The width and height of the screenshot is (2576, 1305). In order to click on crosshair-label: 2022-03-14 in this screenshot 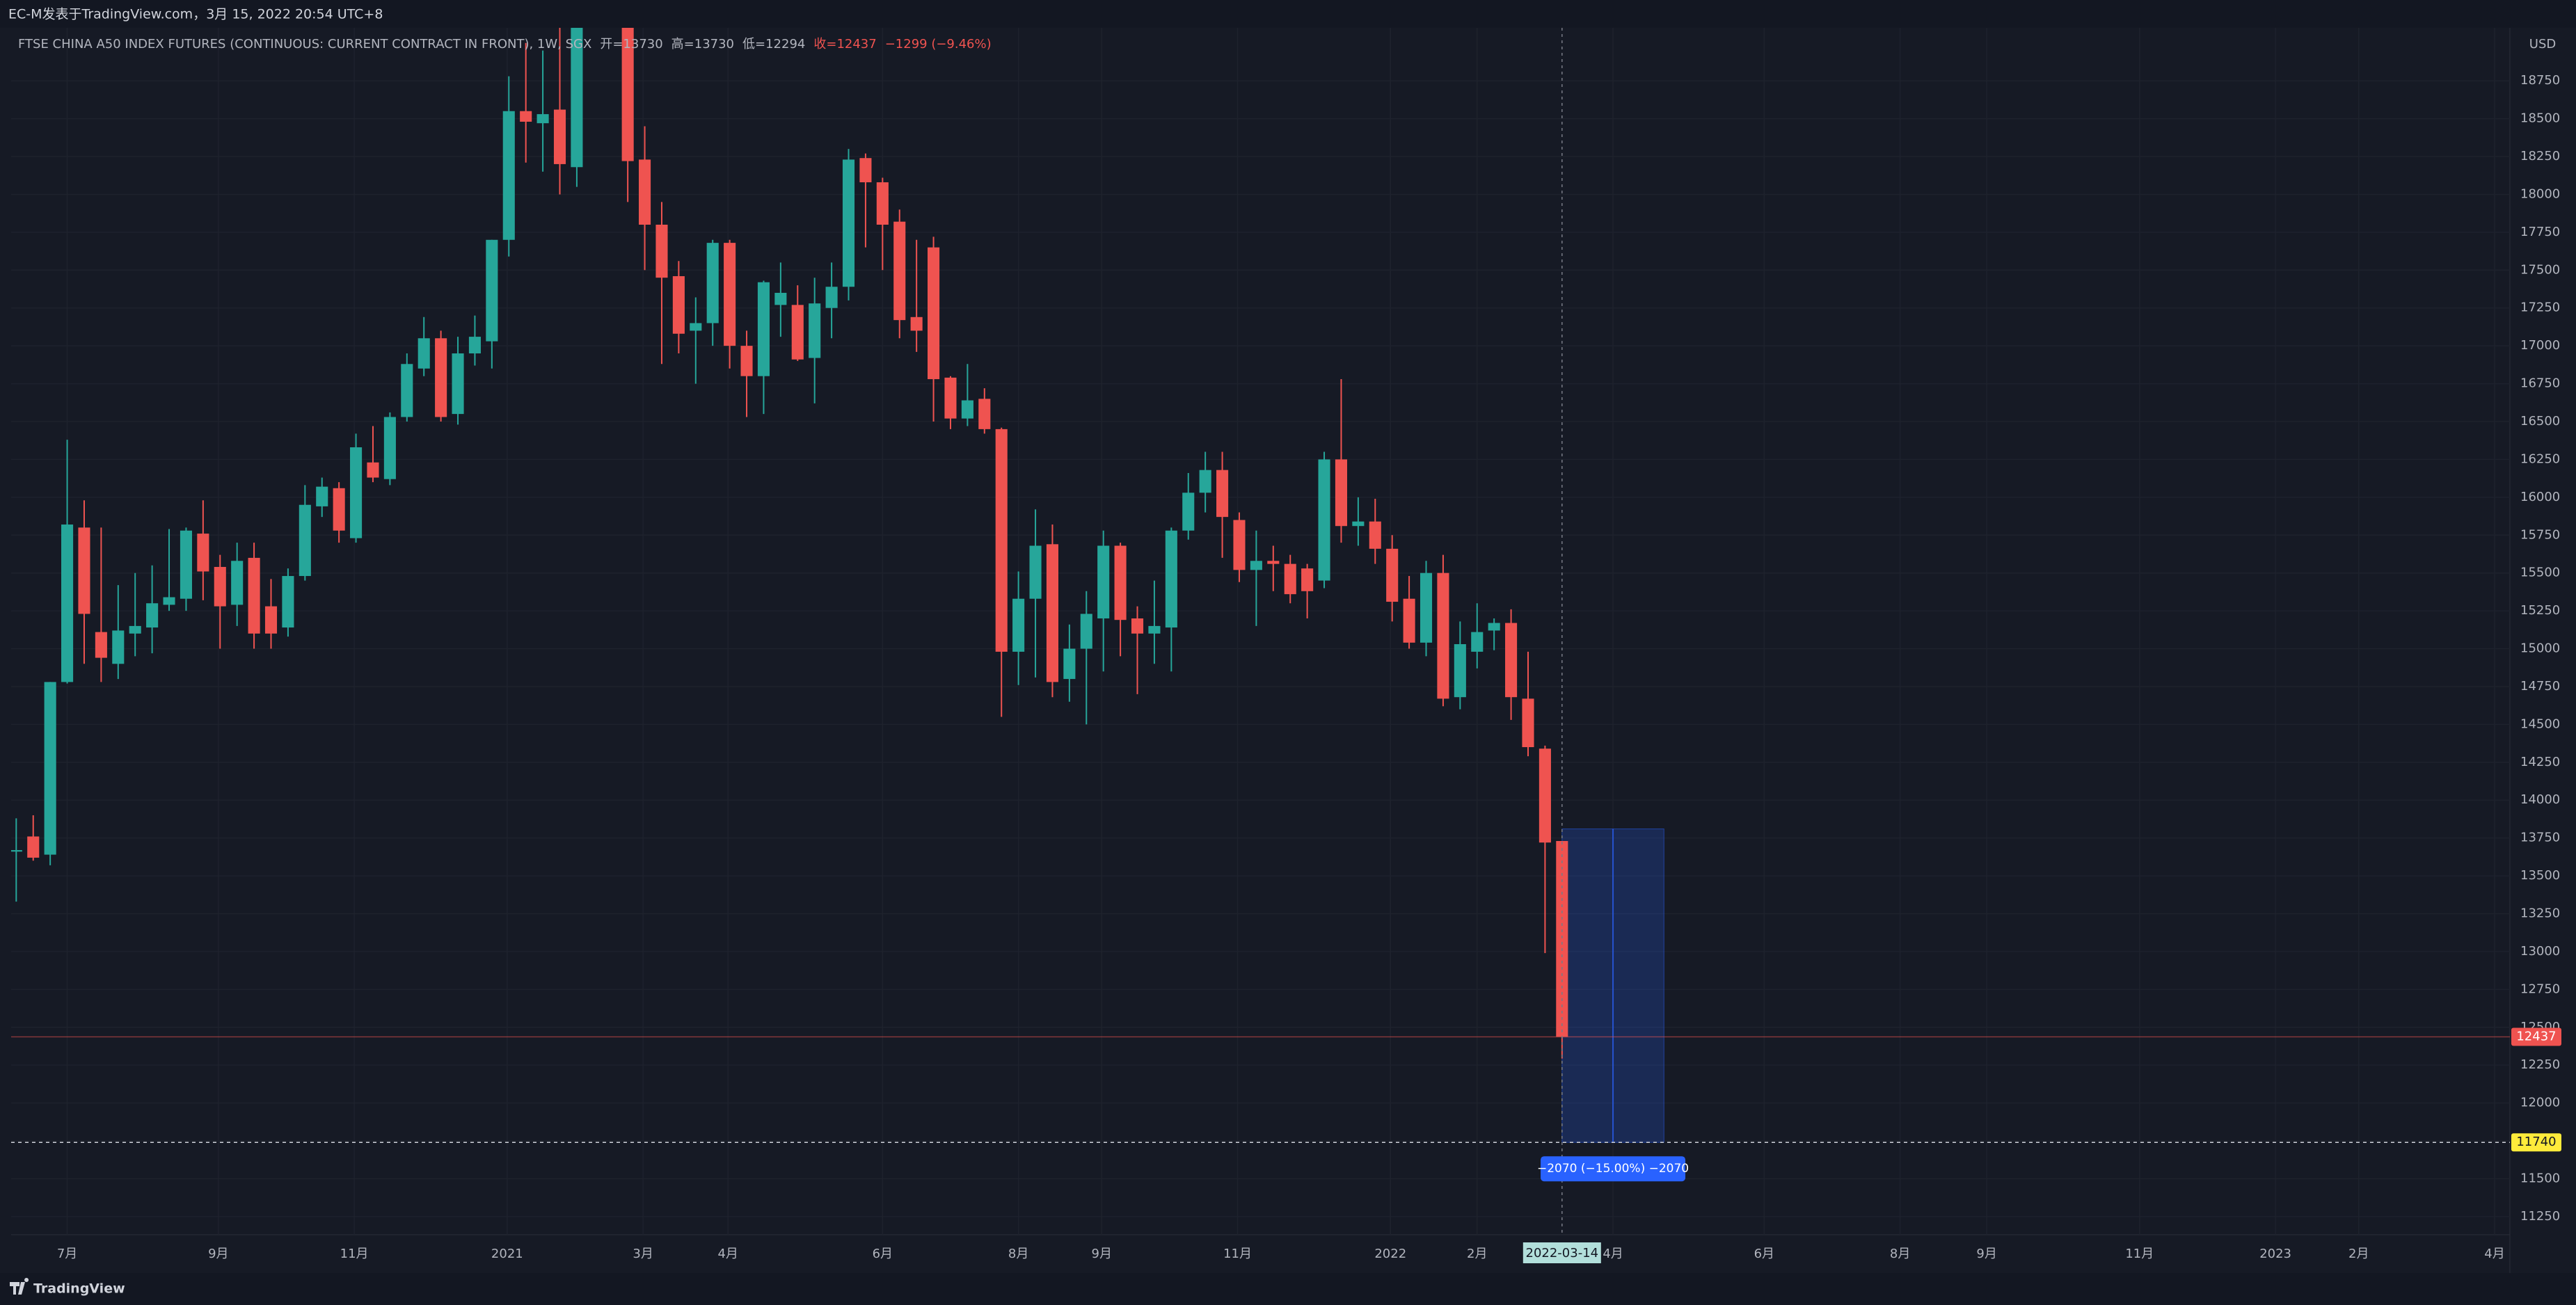, I will do `click(1562, 1253)`.